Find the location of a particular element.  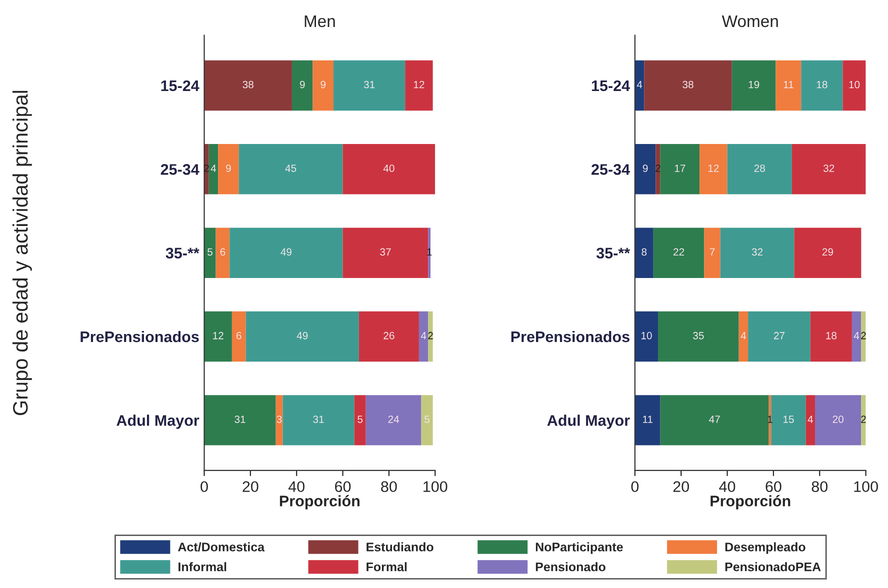

y-tick-label: 35-** is located at coordinates (613, 253).